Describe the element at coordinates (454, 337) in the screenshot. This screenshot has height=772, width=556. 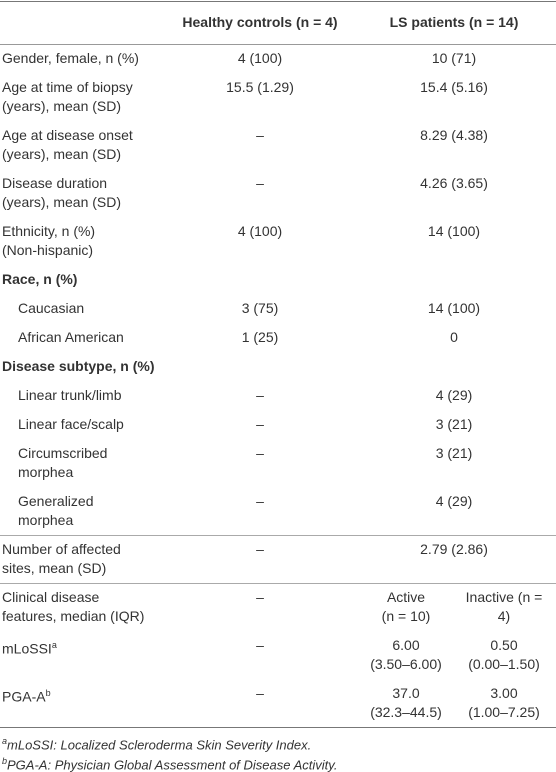
I see `cell-ls: 0` at that location.